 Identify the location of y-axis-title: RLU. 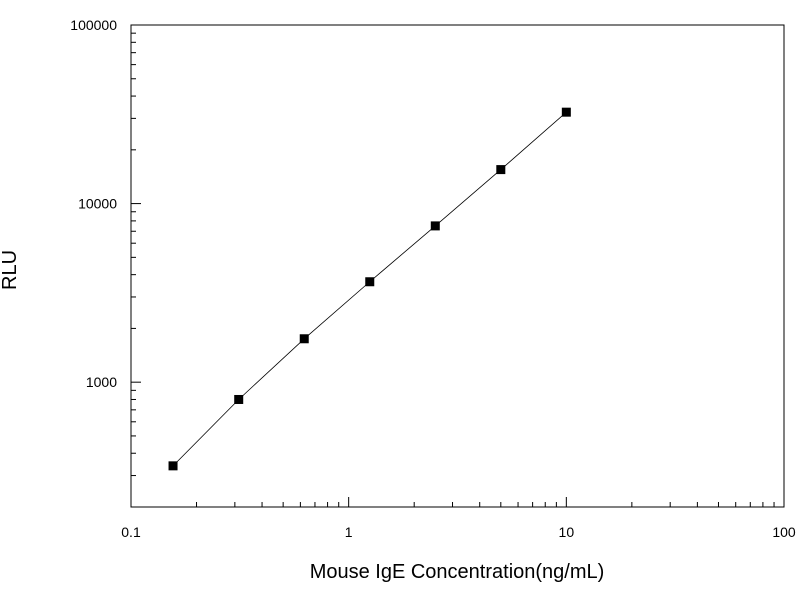
(10, 270).